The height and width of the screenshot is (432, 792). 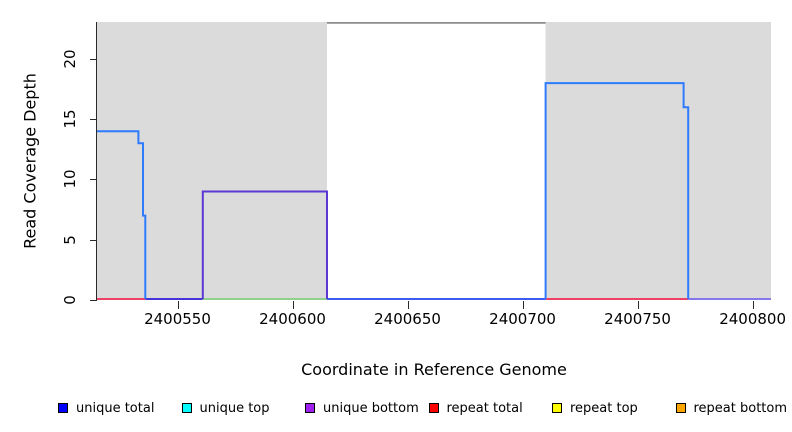 What do you see at coordinates (234, 408) in the screenshot?
I see `legend-label: unique top` at bounding box center [234, 408].